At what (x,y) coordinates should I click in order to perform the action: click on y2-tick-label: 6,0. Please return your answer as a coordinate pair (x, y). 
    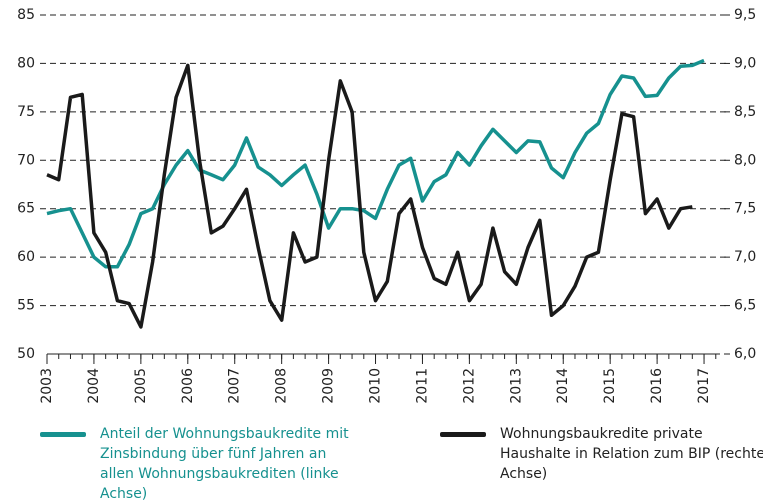
    Looking at the image, I should click on (745, 354).